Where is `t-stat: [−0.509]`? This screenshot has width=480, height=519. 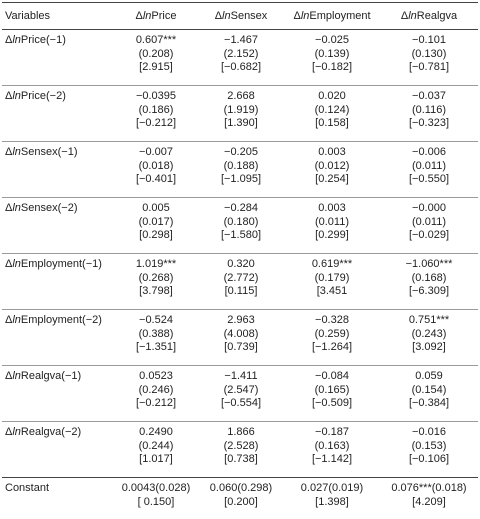 t-stat: [−0.509] is located at coordinates (332, 403).